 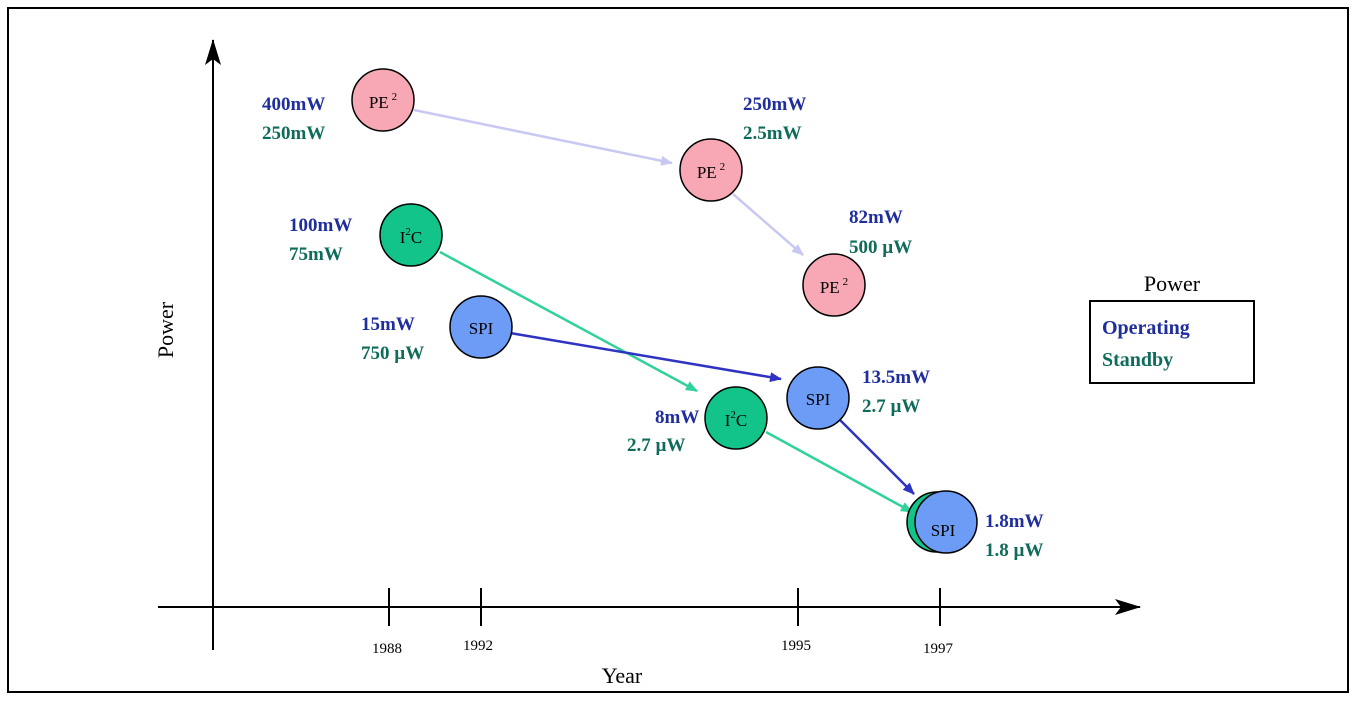 I want to click on spi-1995-label: SPI, so click(x=818, y=399).